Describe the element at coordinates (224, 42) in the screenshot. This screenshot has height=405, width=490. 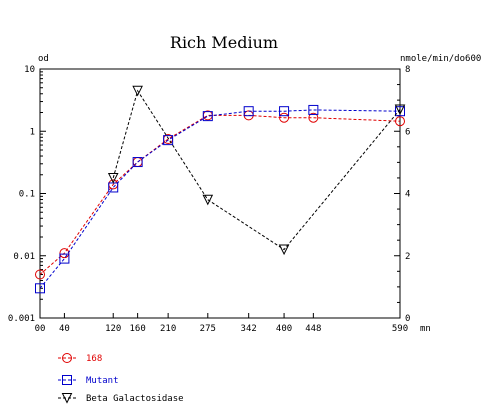
I see `chart-title: Rich Medium` at that location.